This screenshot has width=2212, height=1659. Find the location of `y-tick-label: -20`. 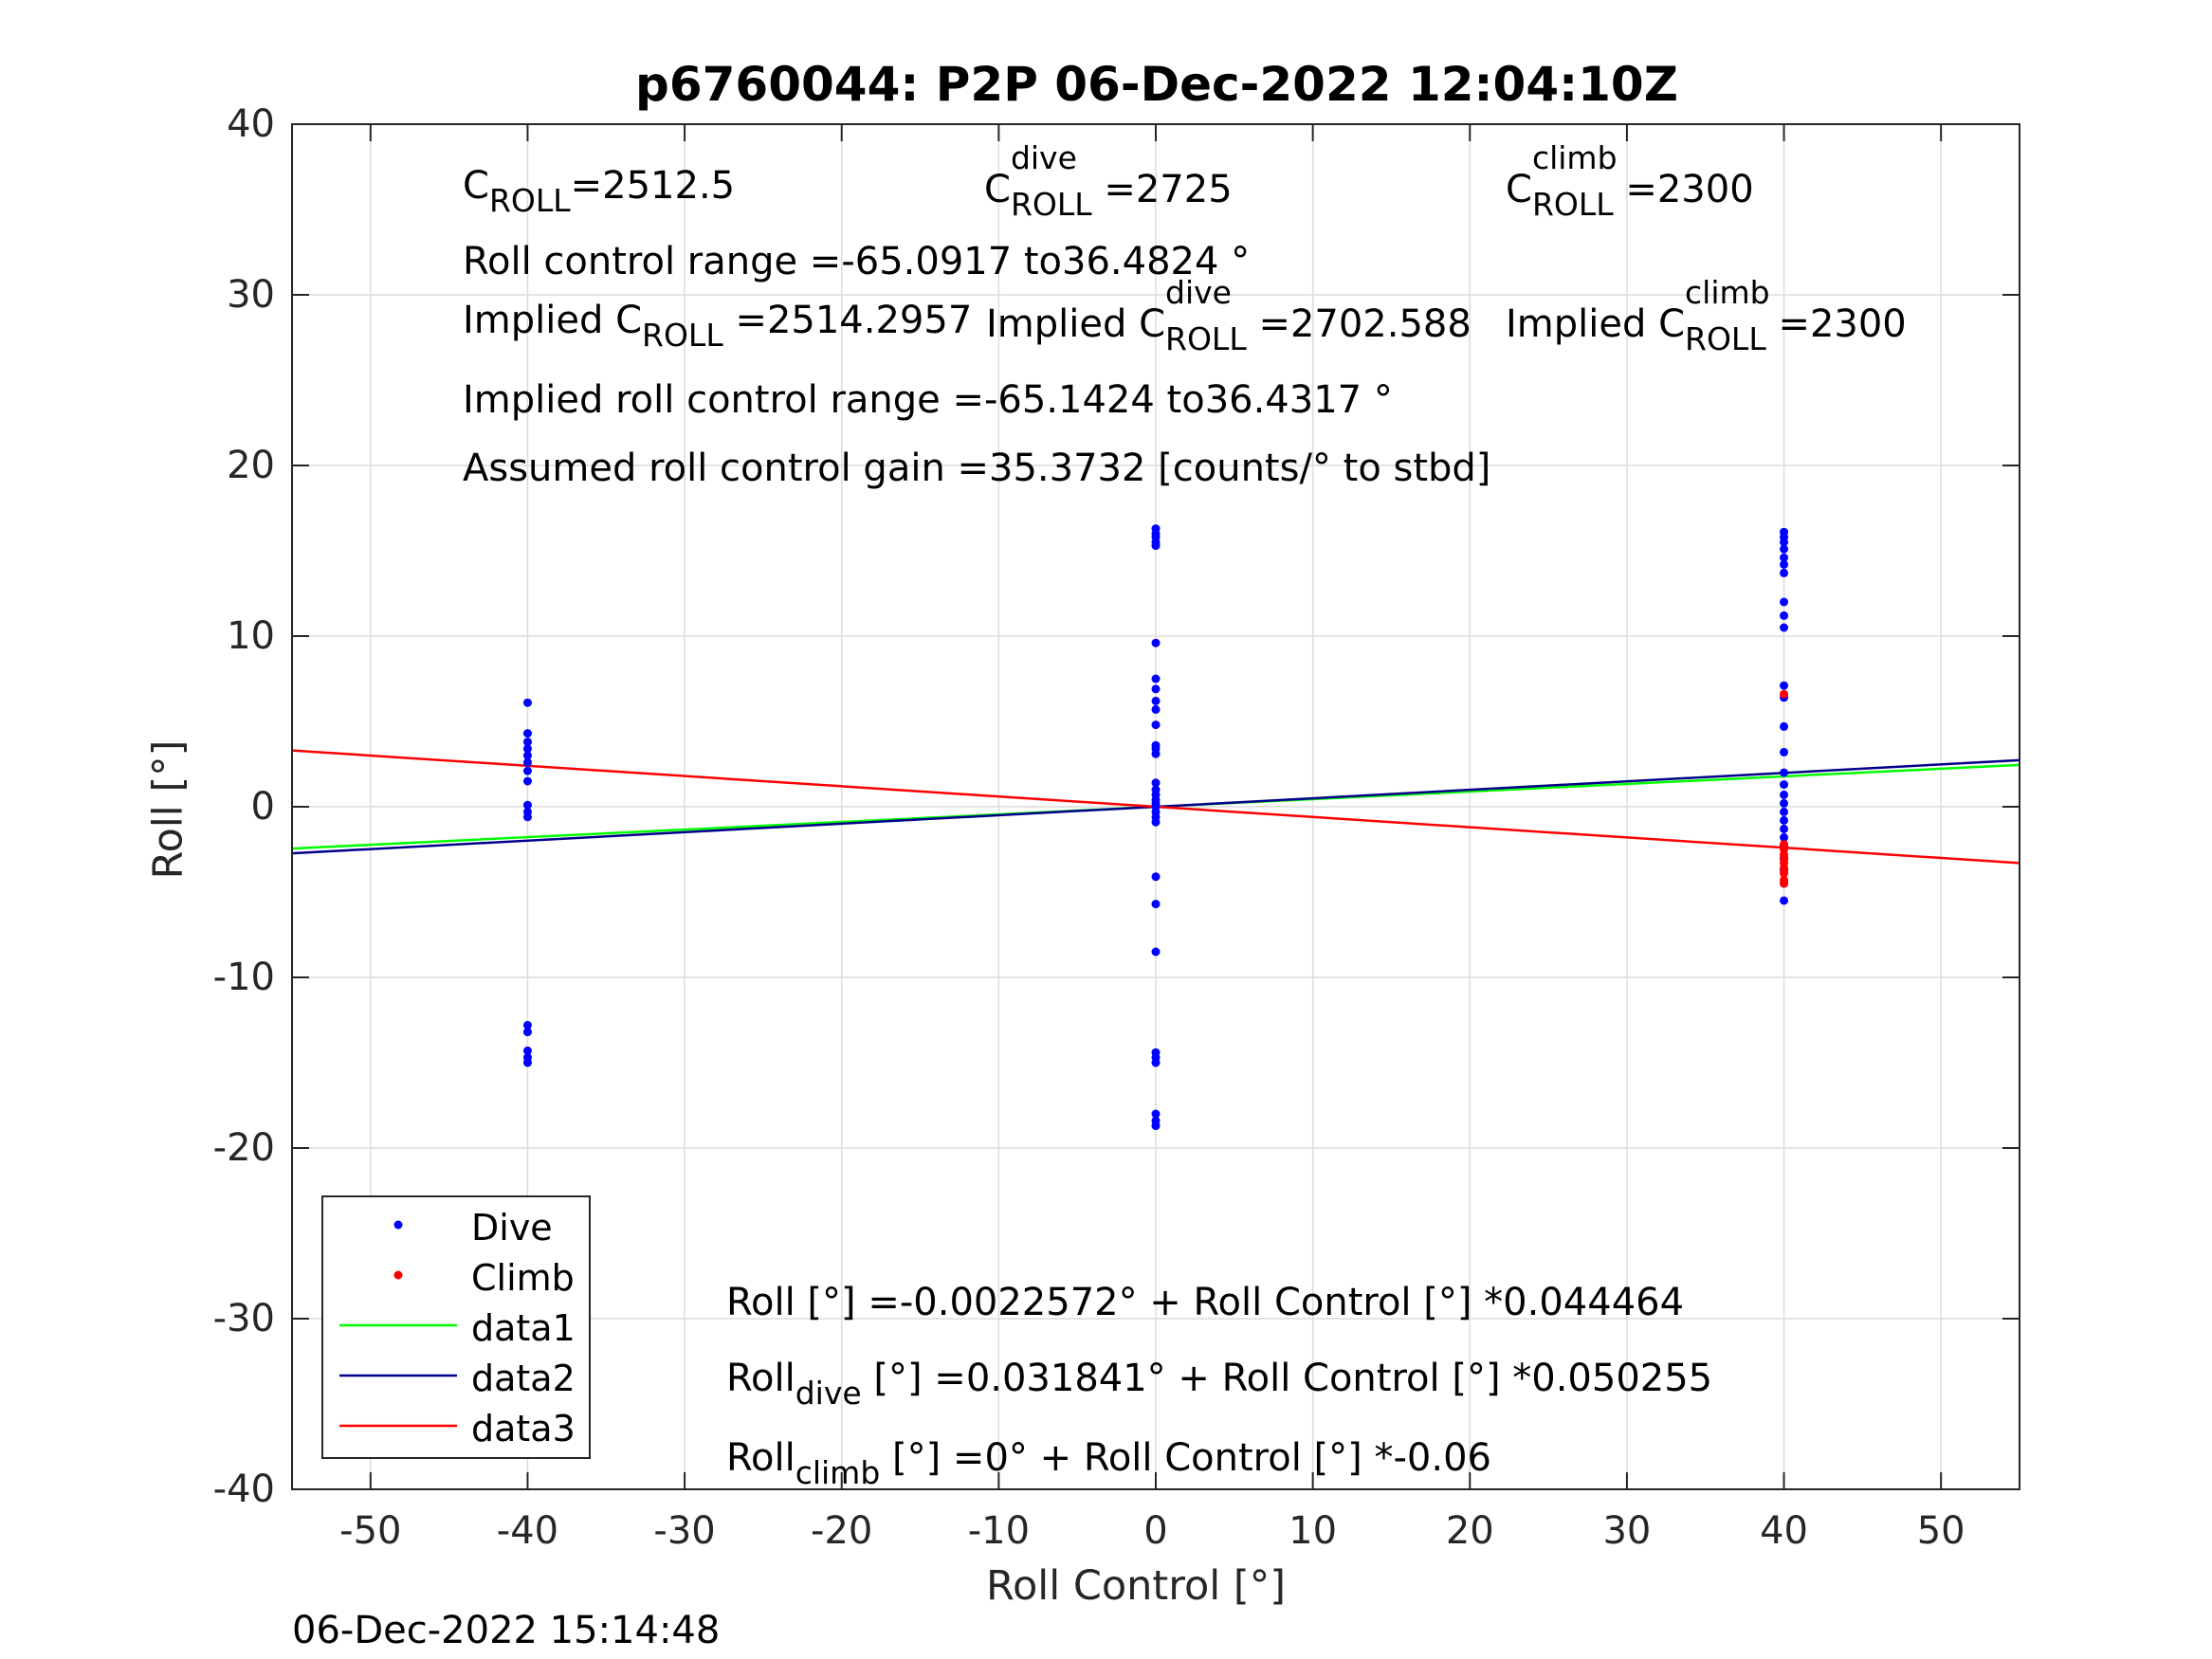

y-tick-label: -20 is located at coordinates (243, 1148).